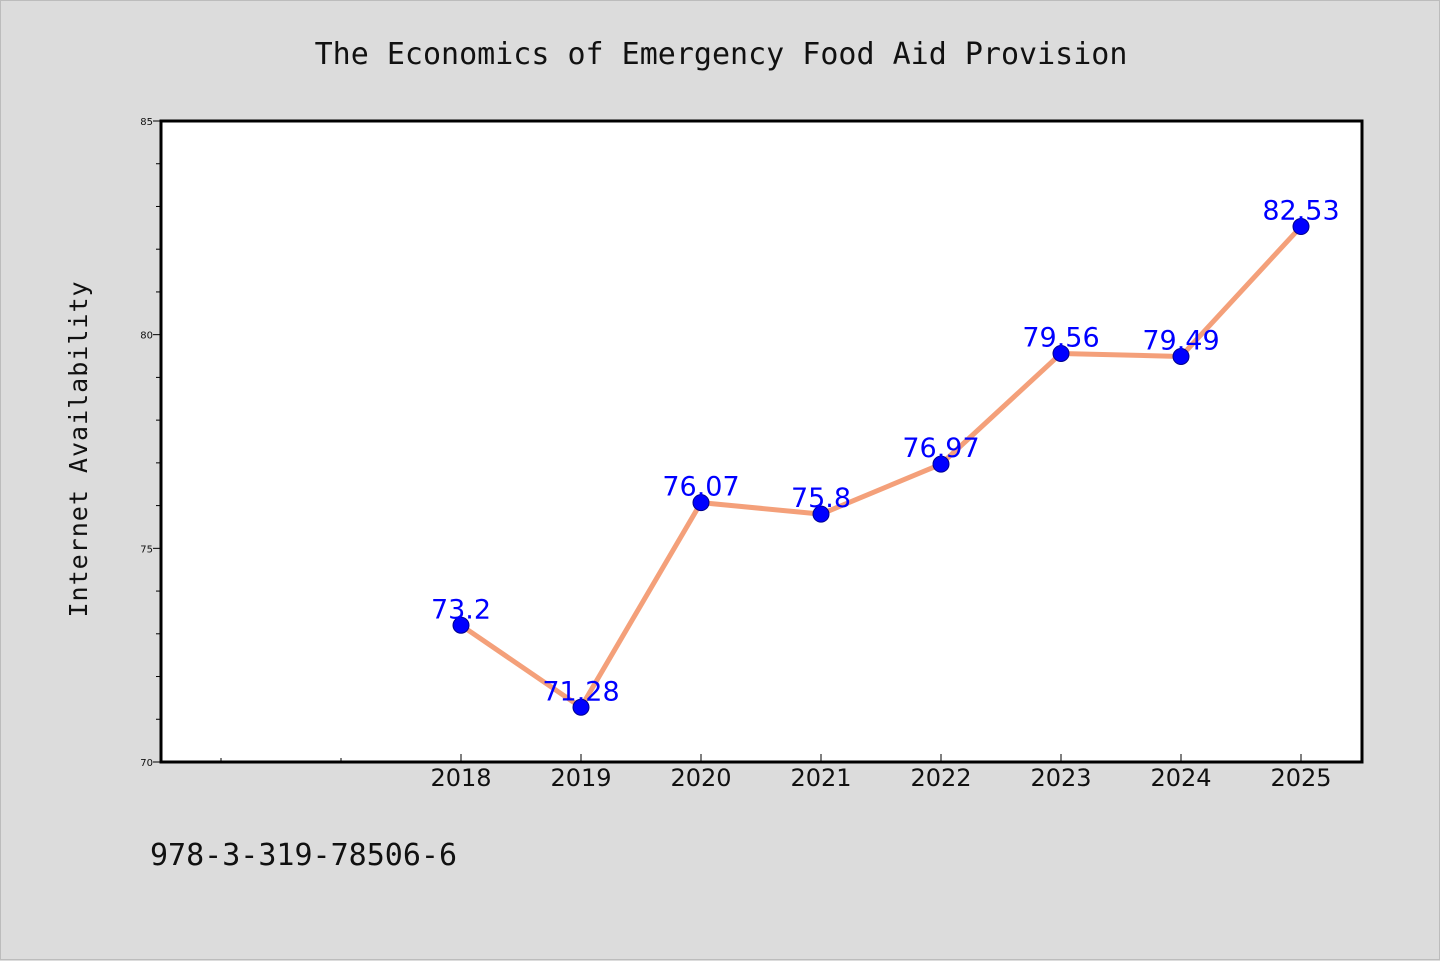  Describe the element at coordinates (146, 763) in the screenshot. I see `y-tick-label: 70` at that location.